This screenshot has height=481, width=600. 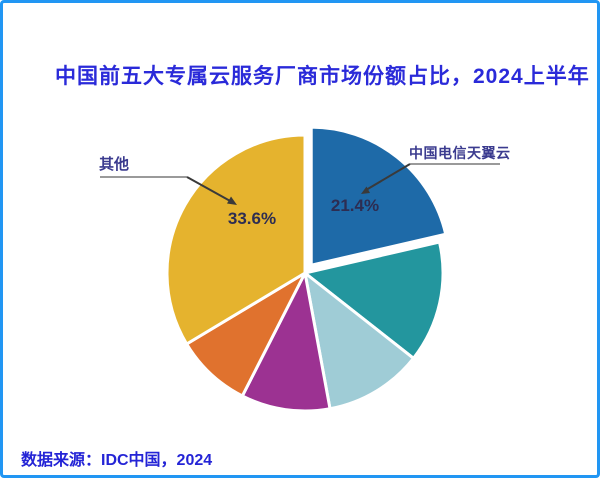 I want to click on other-leader-diagonal, so click(x=209, y=189).